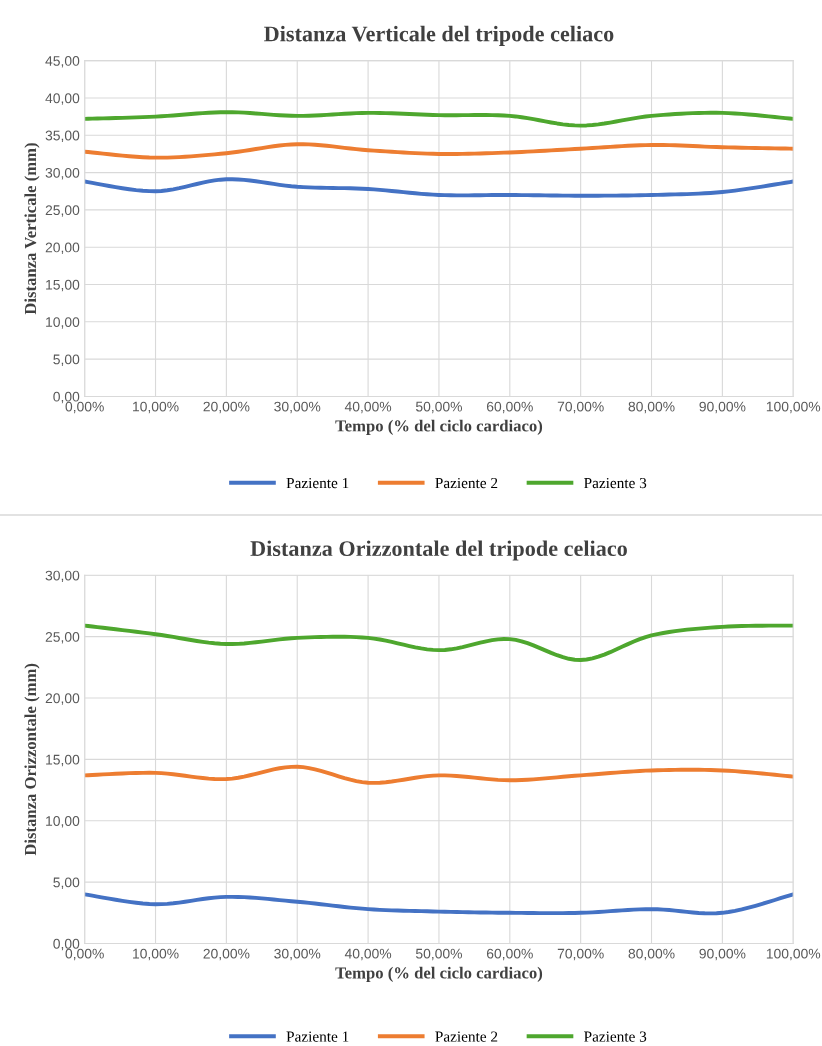  I want to click on y-axis-title: Distanza Orizzontale (mm), so click(32, 759).